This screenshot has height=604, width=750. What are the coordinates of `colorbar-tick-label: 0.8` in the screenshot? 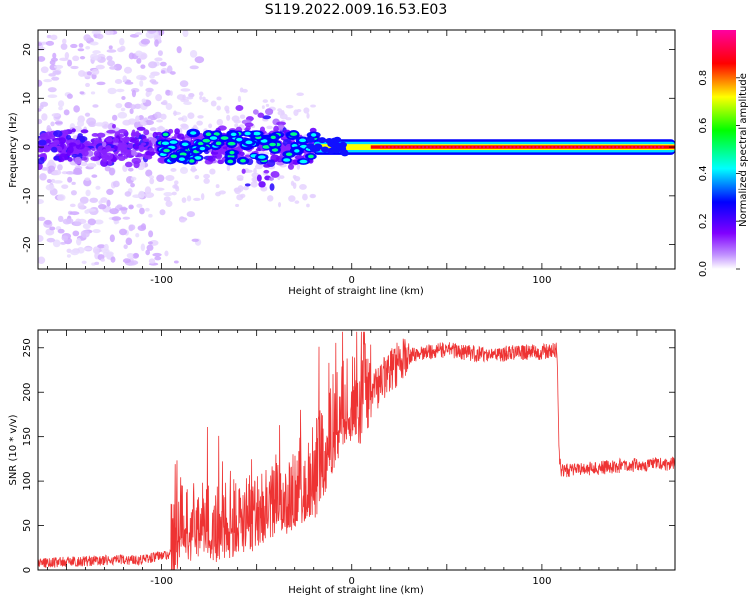 It's located at (703, 78).